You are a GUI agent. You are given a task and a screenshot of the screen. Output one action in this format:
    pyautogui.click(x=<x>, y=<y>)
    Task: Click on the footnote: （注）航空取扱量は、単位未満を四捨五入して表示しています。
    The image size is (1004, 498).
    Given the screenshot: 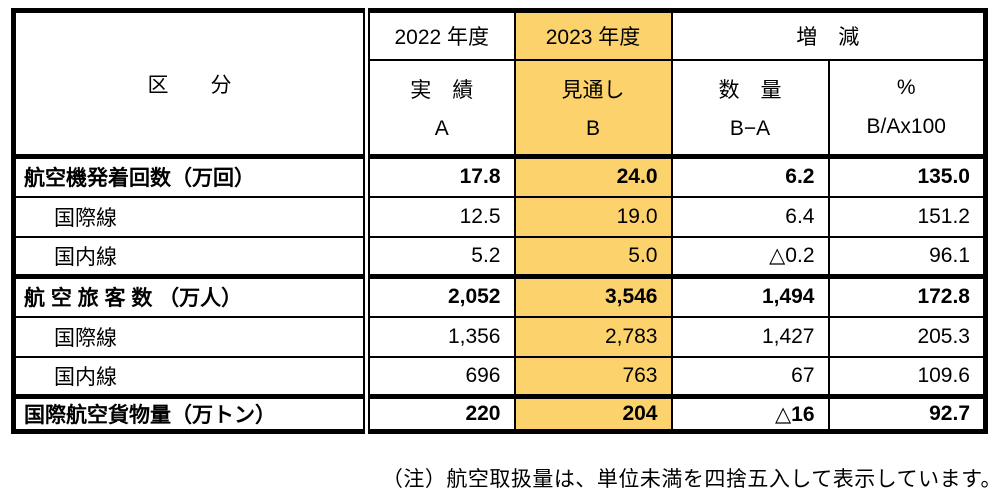 What is the action you would take?
    pyautogui.click(x=691, y=479)
    